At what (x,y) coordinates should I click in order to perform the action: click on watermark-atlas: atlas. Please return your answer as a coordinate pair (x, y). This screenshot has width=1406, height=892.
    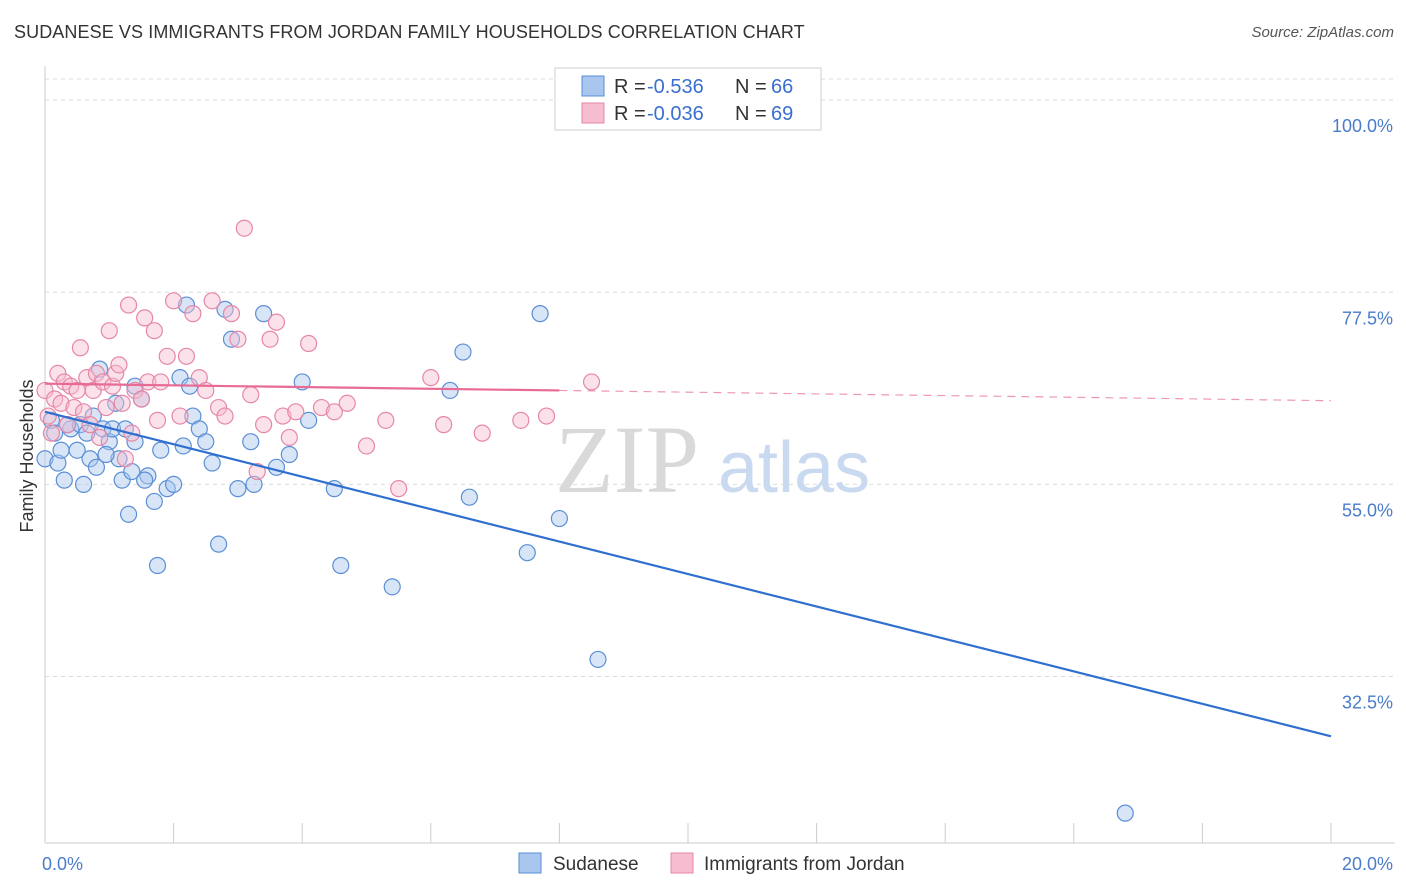
    Looking at the image, I should click on (794, 468).